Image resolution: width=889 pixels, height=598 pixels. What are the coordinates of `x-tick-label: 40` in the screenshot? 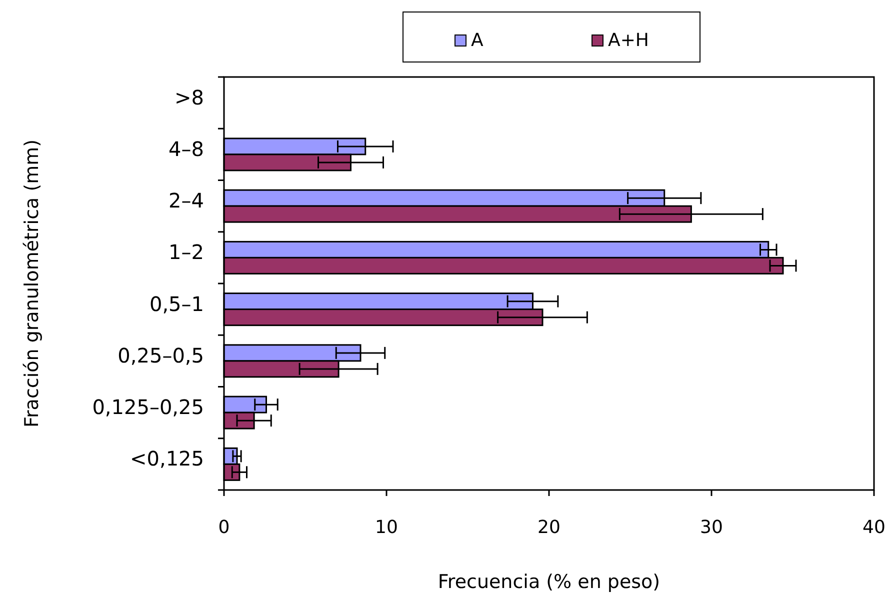 It's located at (874, 527).